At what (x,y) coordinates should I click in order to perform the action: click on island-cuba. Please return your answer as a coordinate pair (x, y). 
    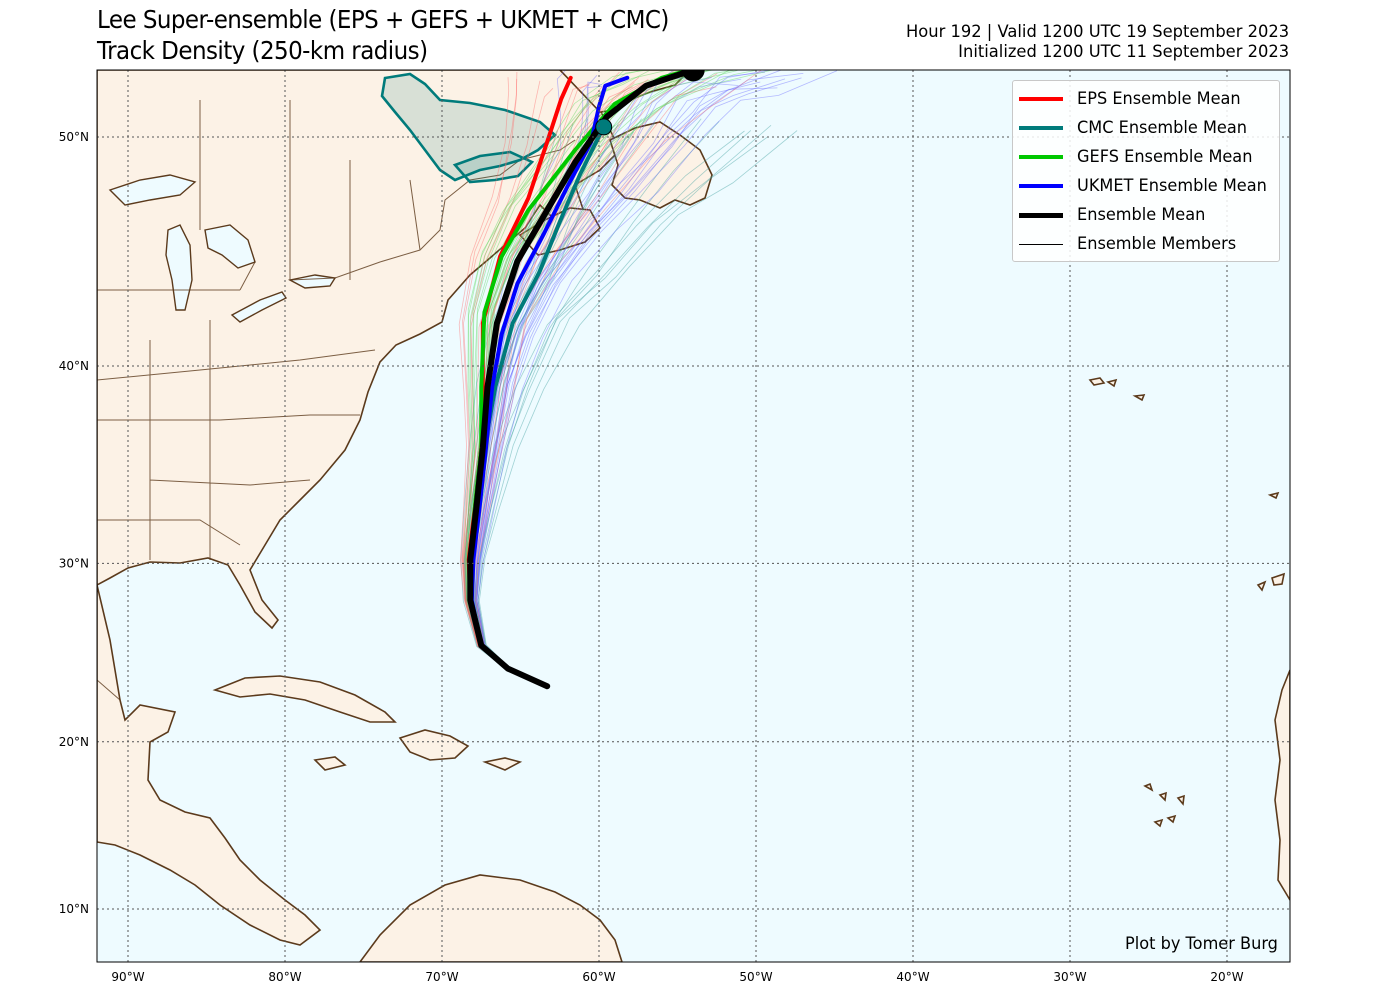
    Looking at the image, I should click on (304, 699).